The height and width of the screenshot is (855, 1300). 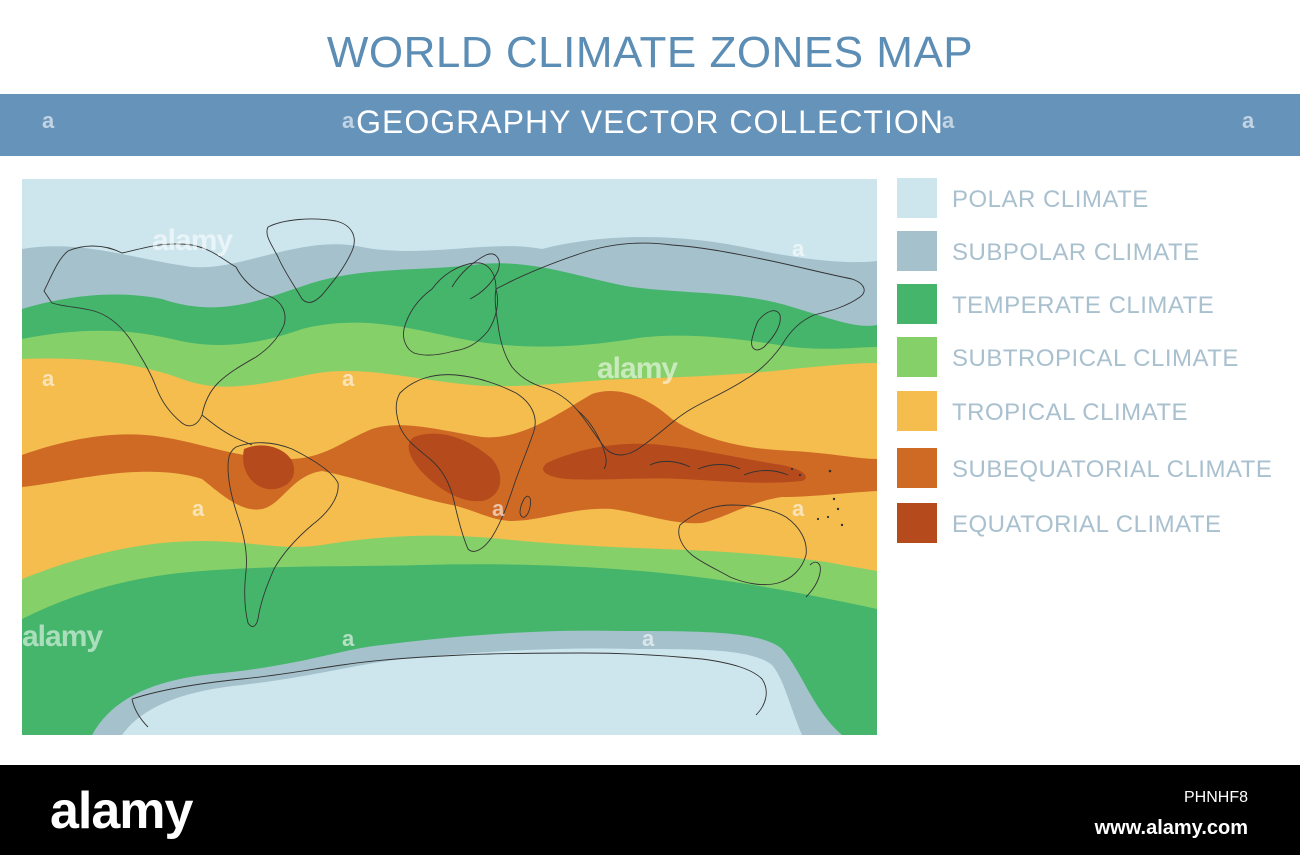 I want to click on outline-central-america, so click(x=227, y=430).